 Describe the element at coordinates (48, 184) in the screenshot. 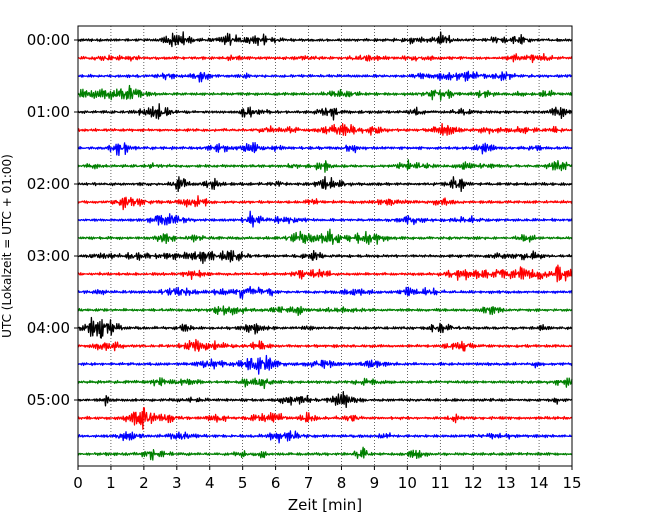

I see `y-tick-label: 02:00` at that location.